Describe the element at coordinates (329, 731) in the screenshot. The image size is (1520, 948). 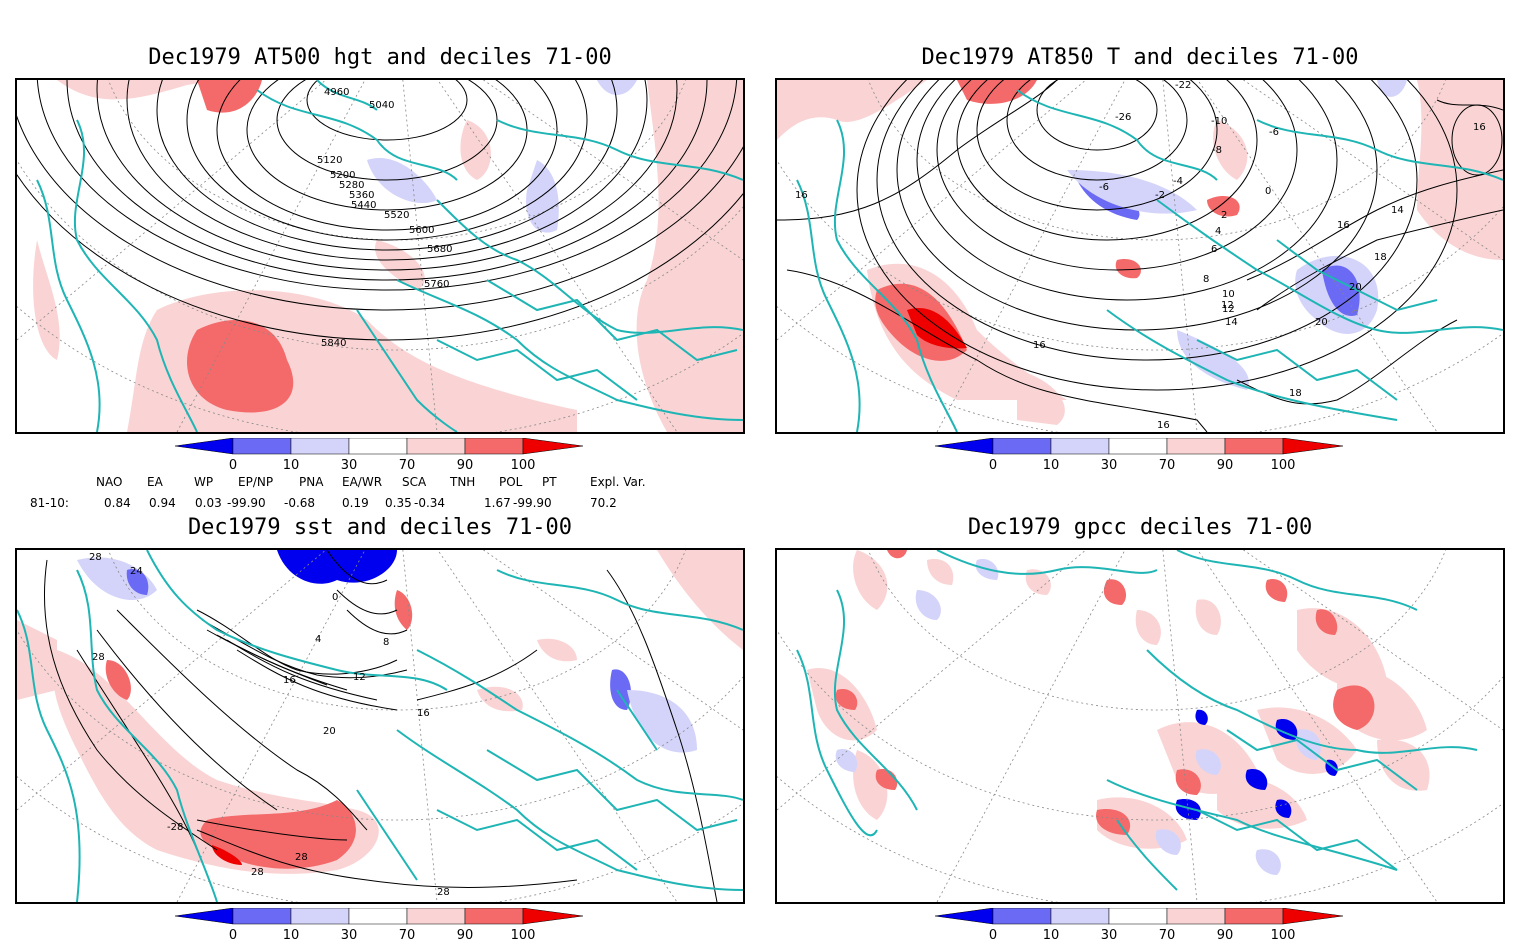
I see `sst-label: 20` at that location.